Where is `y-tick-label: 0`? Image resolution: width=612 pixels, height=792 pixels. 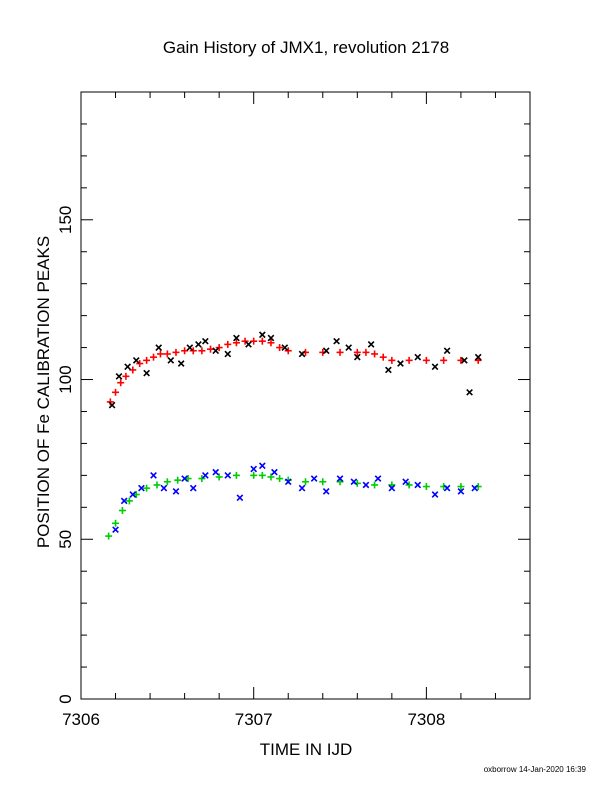
y-tick-label: 0 is located at coordinates (65, 698).